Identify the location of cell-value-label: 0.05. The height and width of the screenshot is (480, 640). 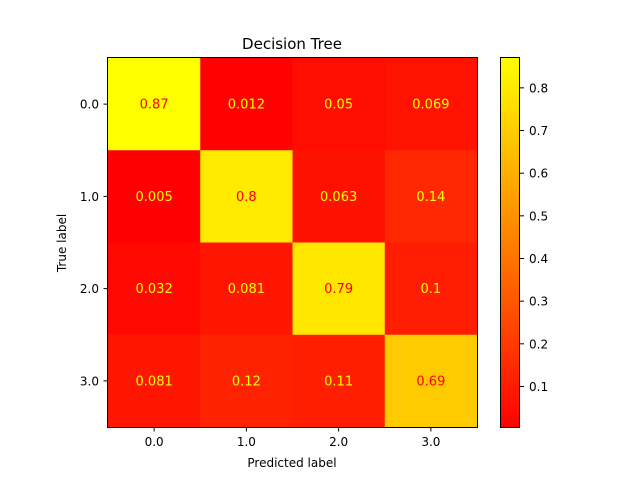
(338, 105).